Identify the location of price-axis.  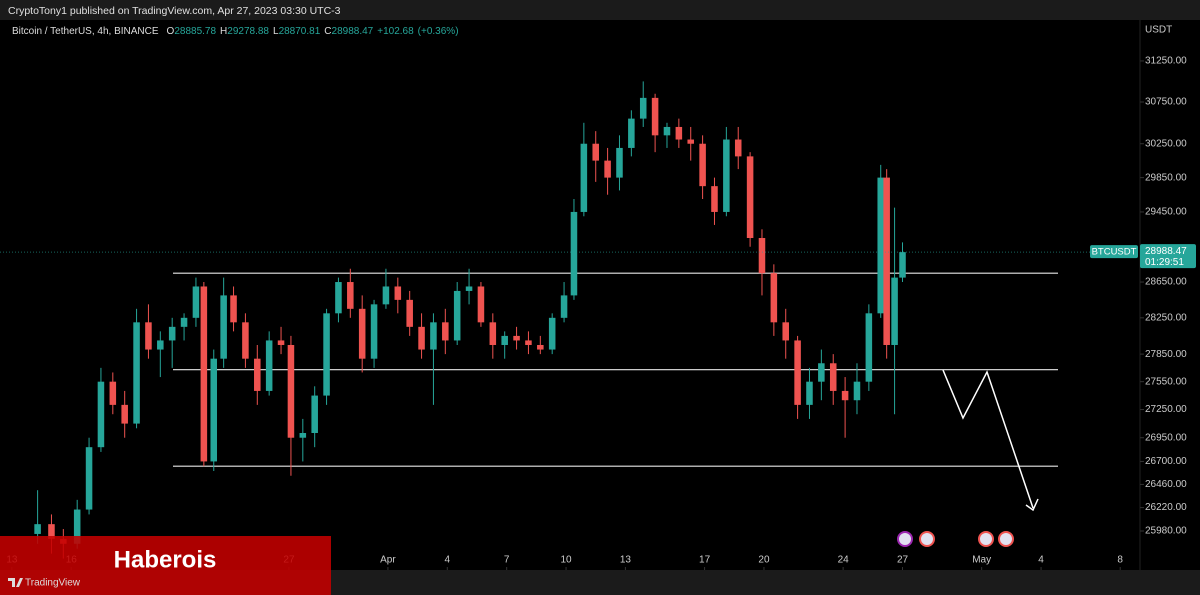
(1170, 295).